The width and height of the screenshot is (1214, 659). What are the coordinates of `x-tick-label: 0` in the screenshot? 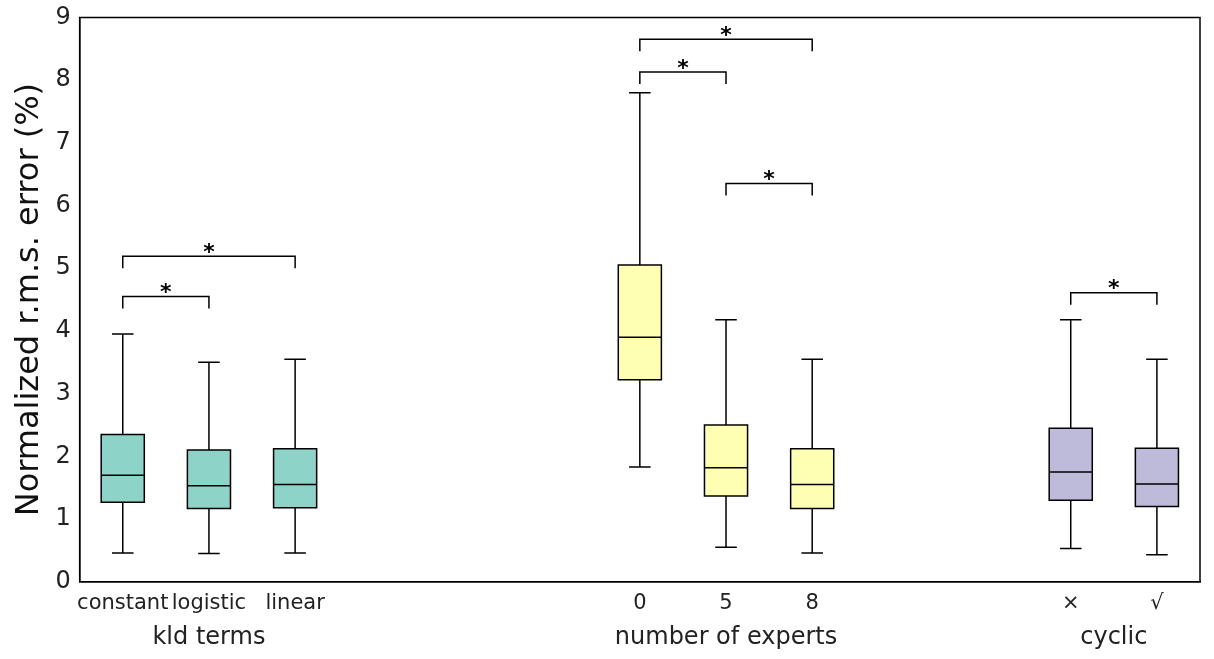 It's located at (640, 601).